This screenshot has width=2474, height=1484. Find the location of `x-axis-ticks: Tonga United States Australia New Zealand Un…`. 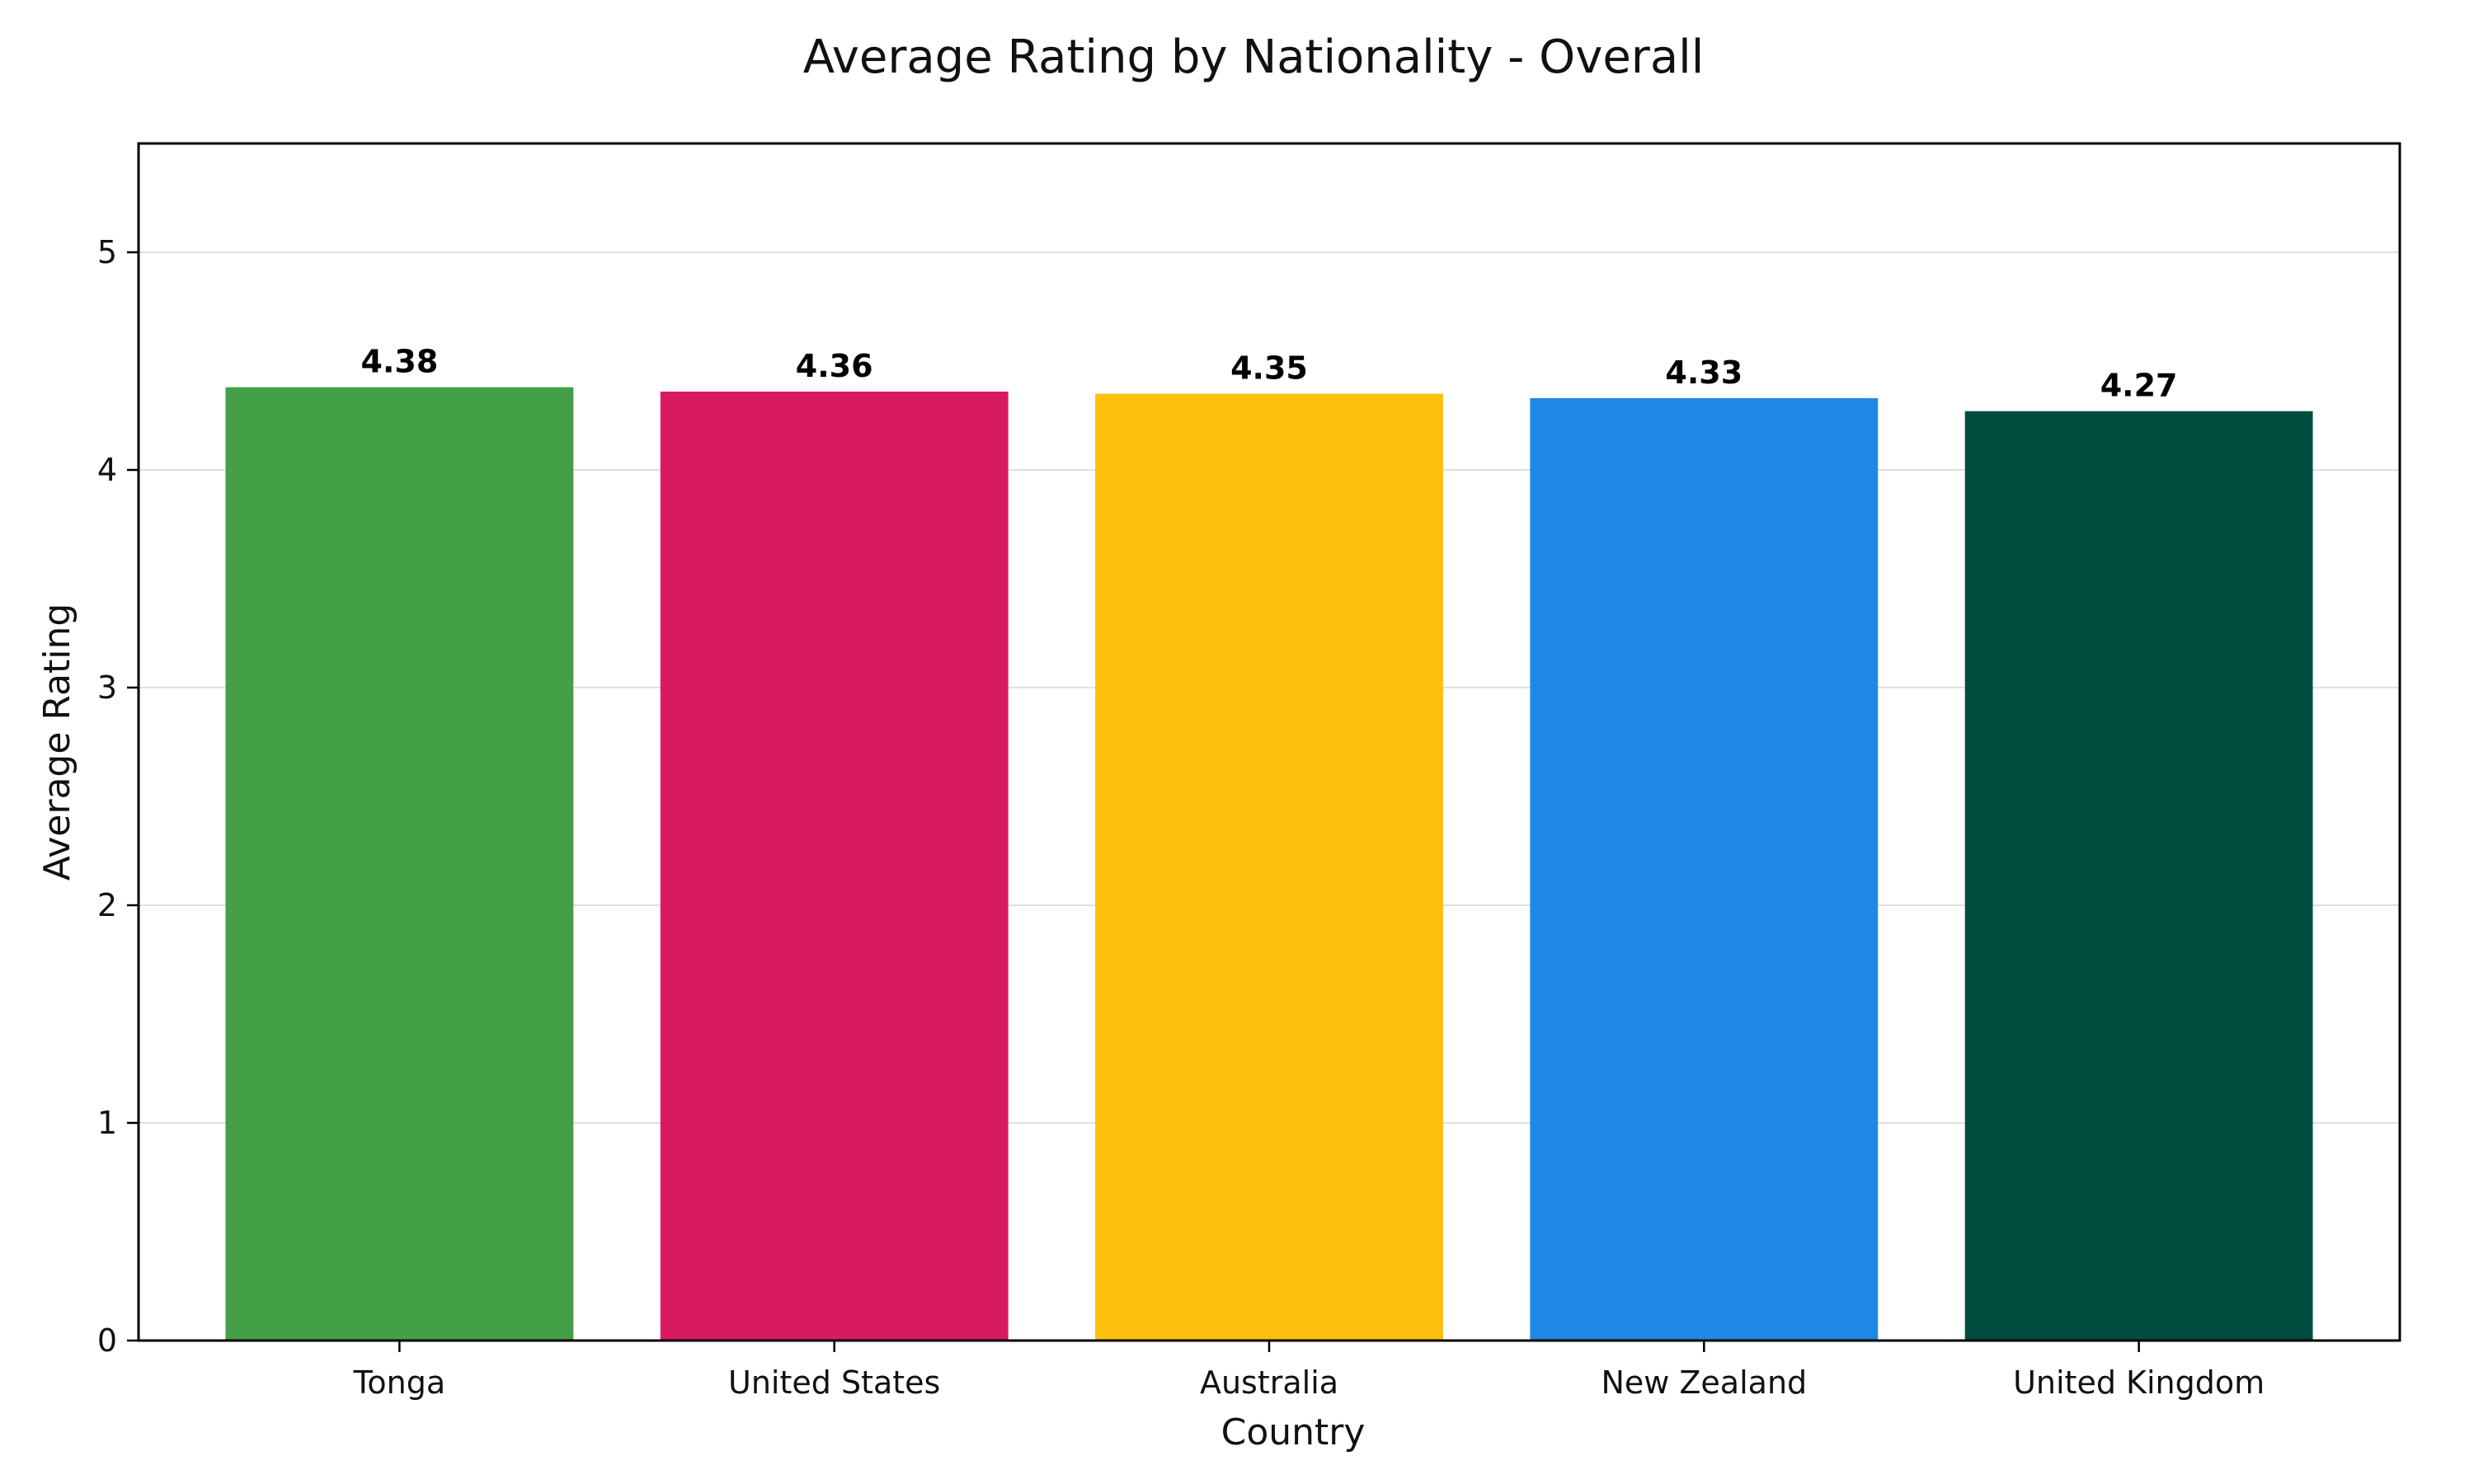

x-axis-ticks: Tonga United States Australia New Zealand Un… is located at coordinates (1309, 1371).